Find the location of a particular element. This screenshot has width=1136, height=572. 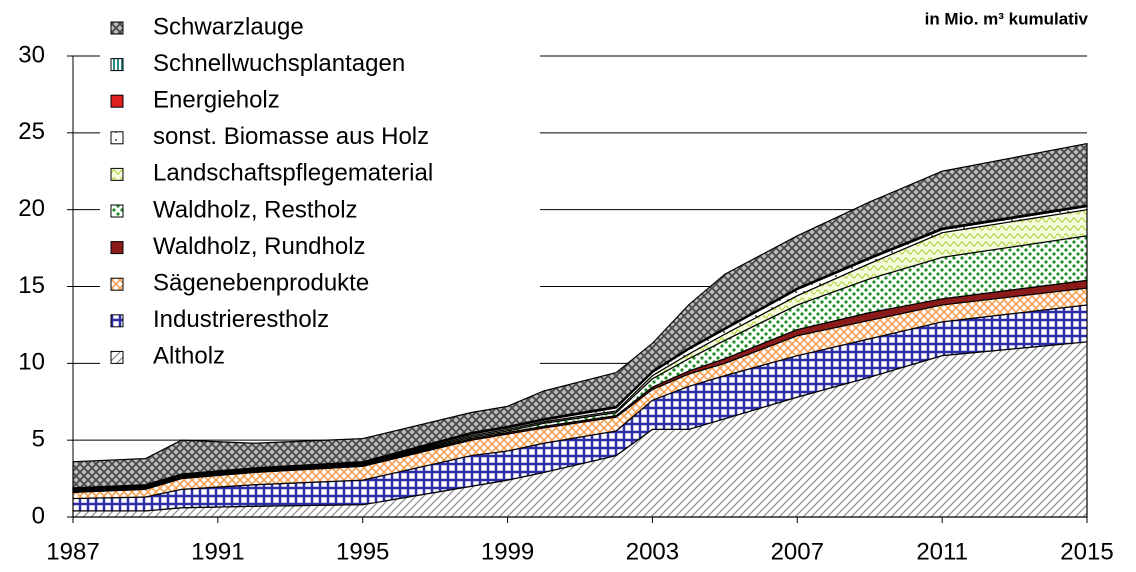

x-tick-label: 1991 is located at coordinates (217, 551).